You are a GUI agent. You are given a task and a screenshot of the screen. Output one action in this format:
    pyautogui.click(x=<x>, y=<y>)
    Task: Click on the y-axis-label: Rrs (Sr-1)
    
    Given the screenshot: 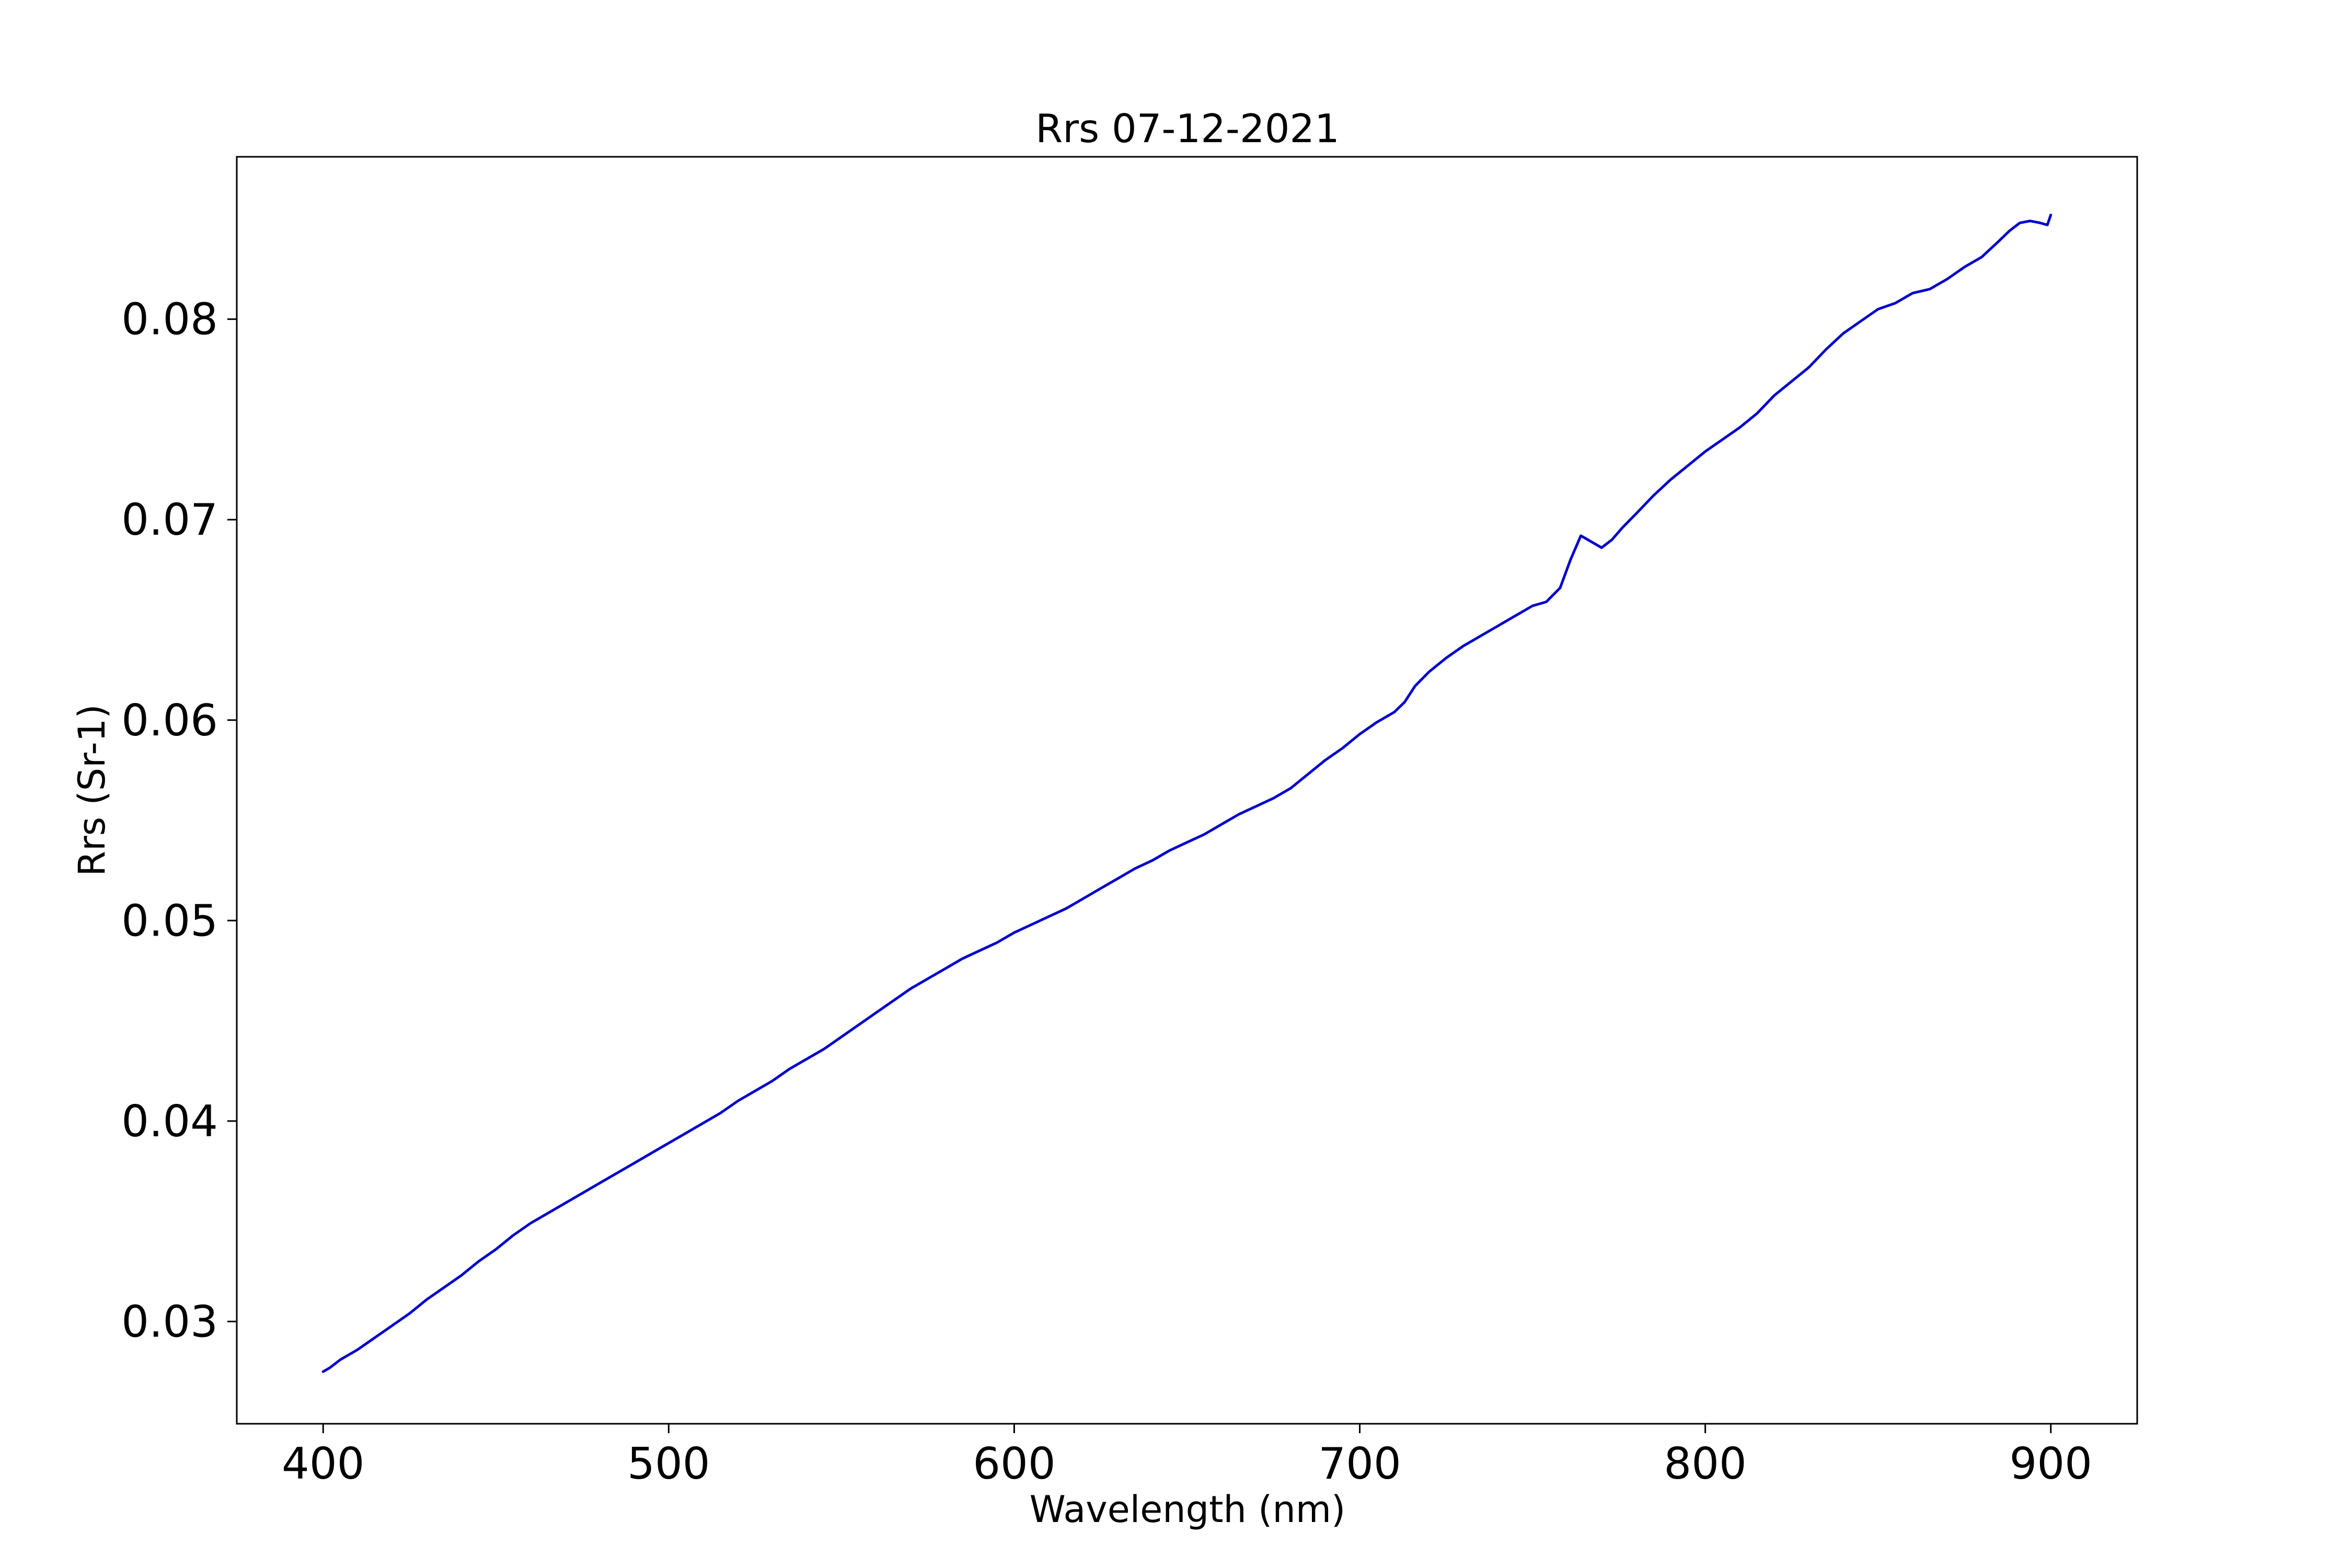 What is the action you would take?
    pyautogui.click(x=92, y=790)
    